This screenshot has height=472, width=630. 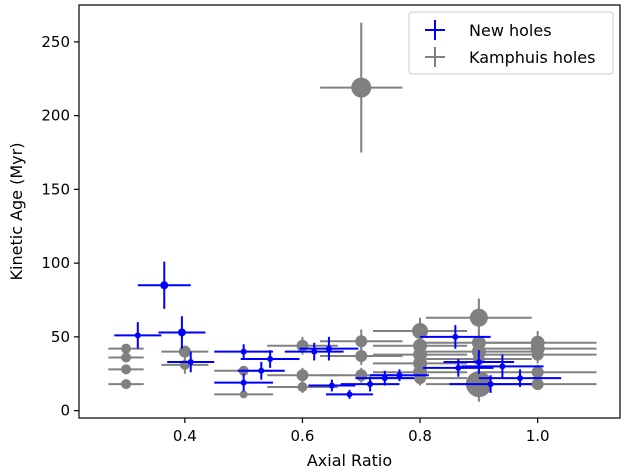 I want to click on y-tick-label: 250, so click(x=55, y=42).